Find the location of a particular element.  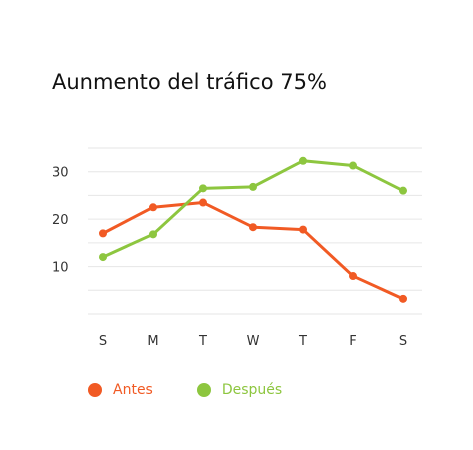

legend-item-antes: Antes is located at coordinates (120, 390).